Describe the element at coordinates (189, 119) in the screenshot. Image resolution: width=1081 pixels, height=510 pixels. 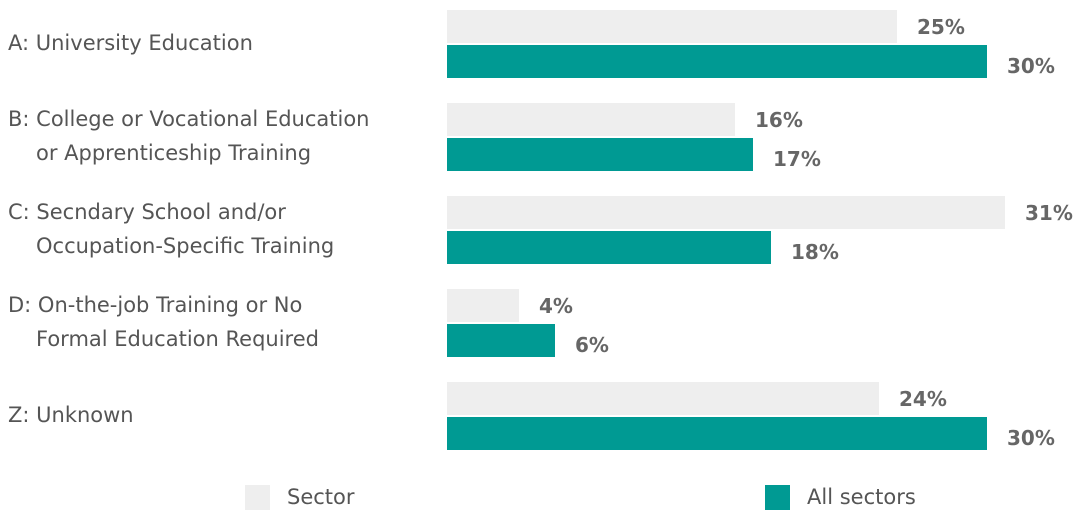
I see `category-label: B: College or Vocational Education` at that location.